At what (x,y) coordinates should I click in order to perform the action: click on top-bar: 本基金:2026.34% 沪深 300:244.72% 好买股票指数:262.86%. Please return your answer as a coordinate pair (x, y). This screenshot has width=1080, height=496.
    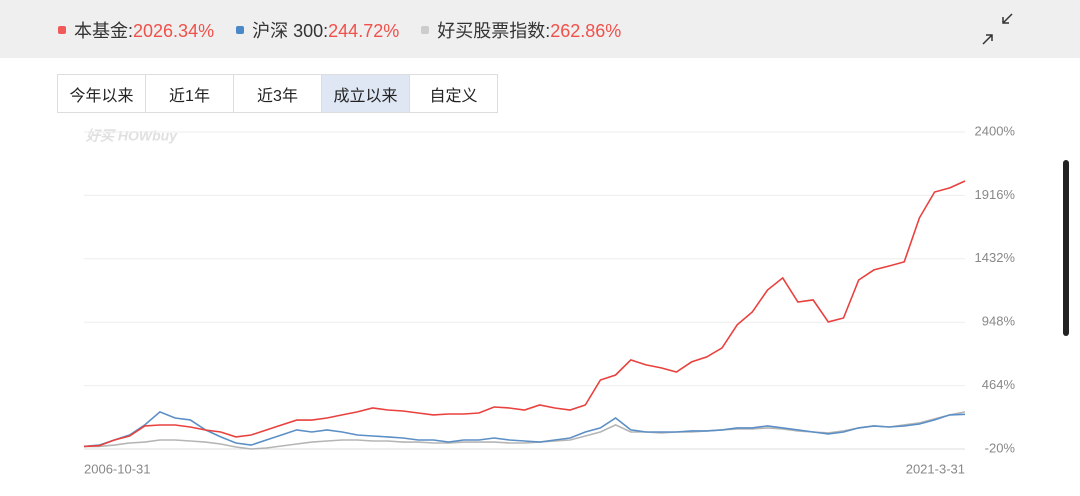
    Looking at the image, I should click on (540, 29).